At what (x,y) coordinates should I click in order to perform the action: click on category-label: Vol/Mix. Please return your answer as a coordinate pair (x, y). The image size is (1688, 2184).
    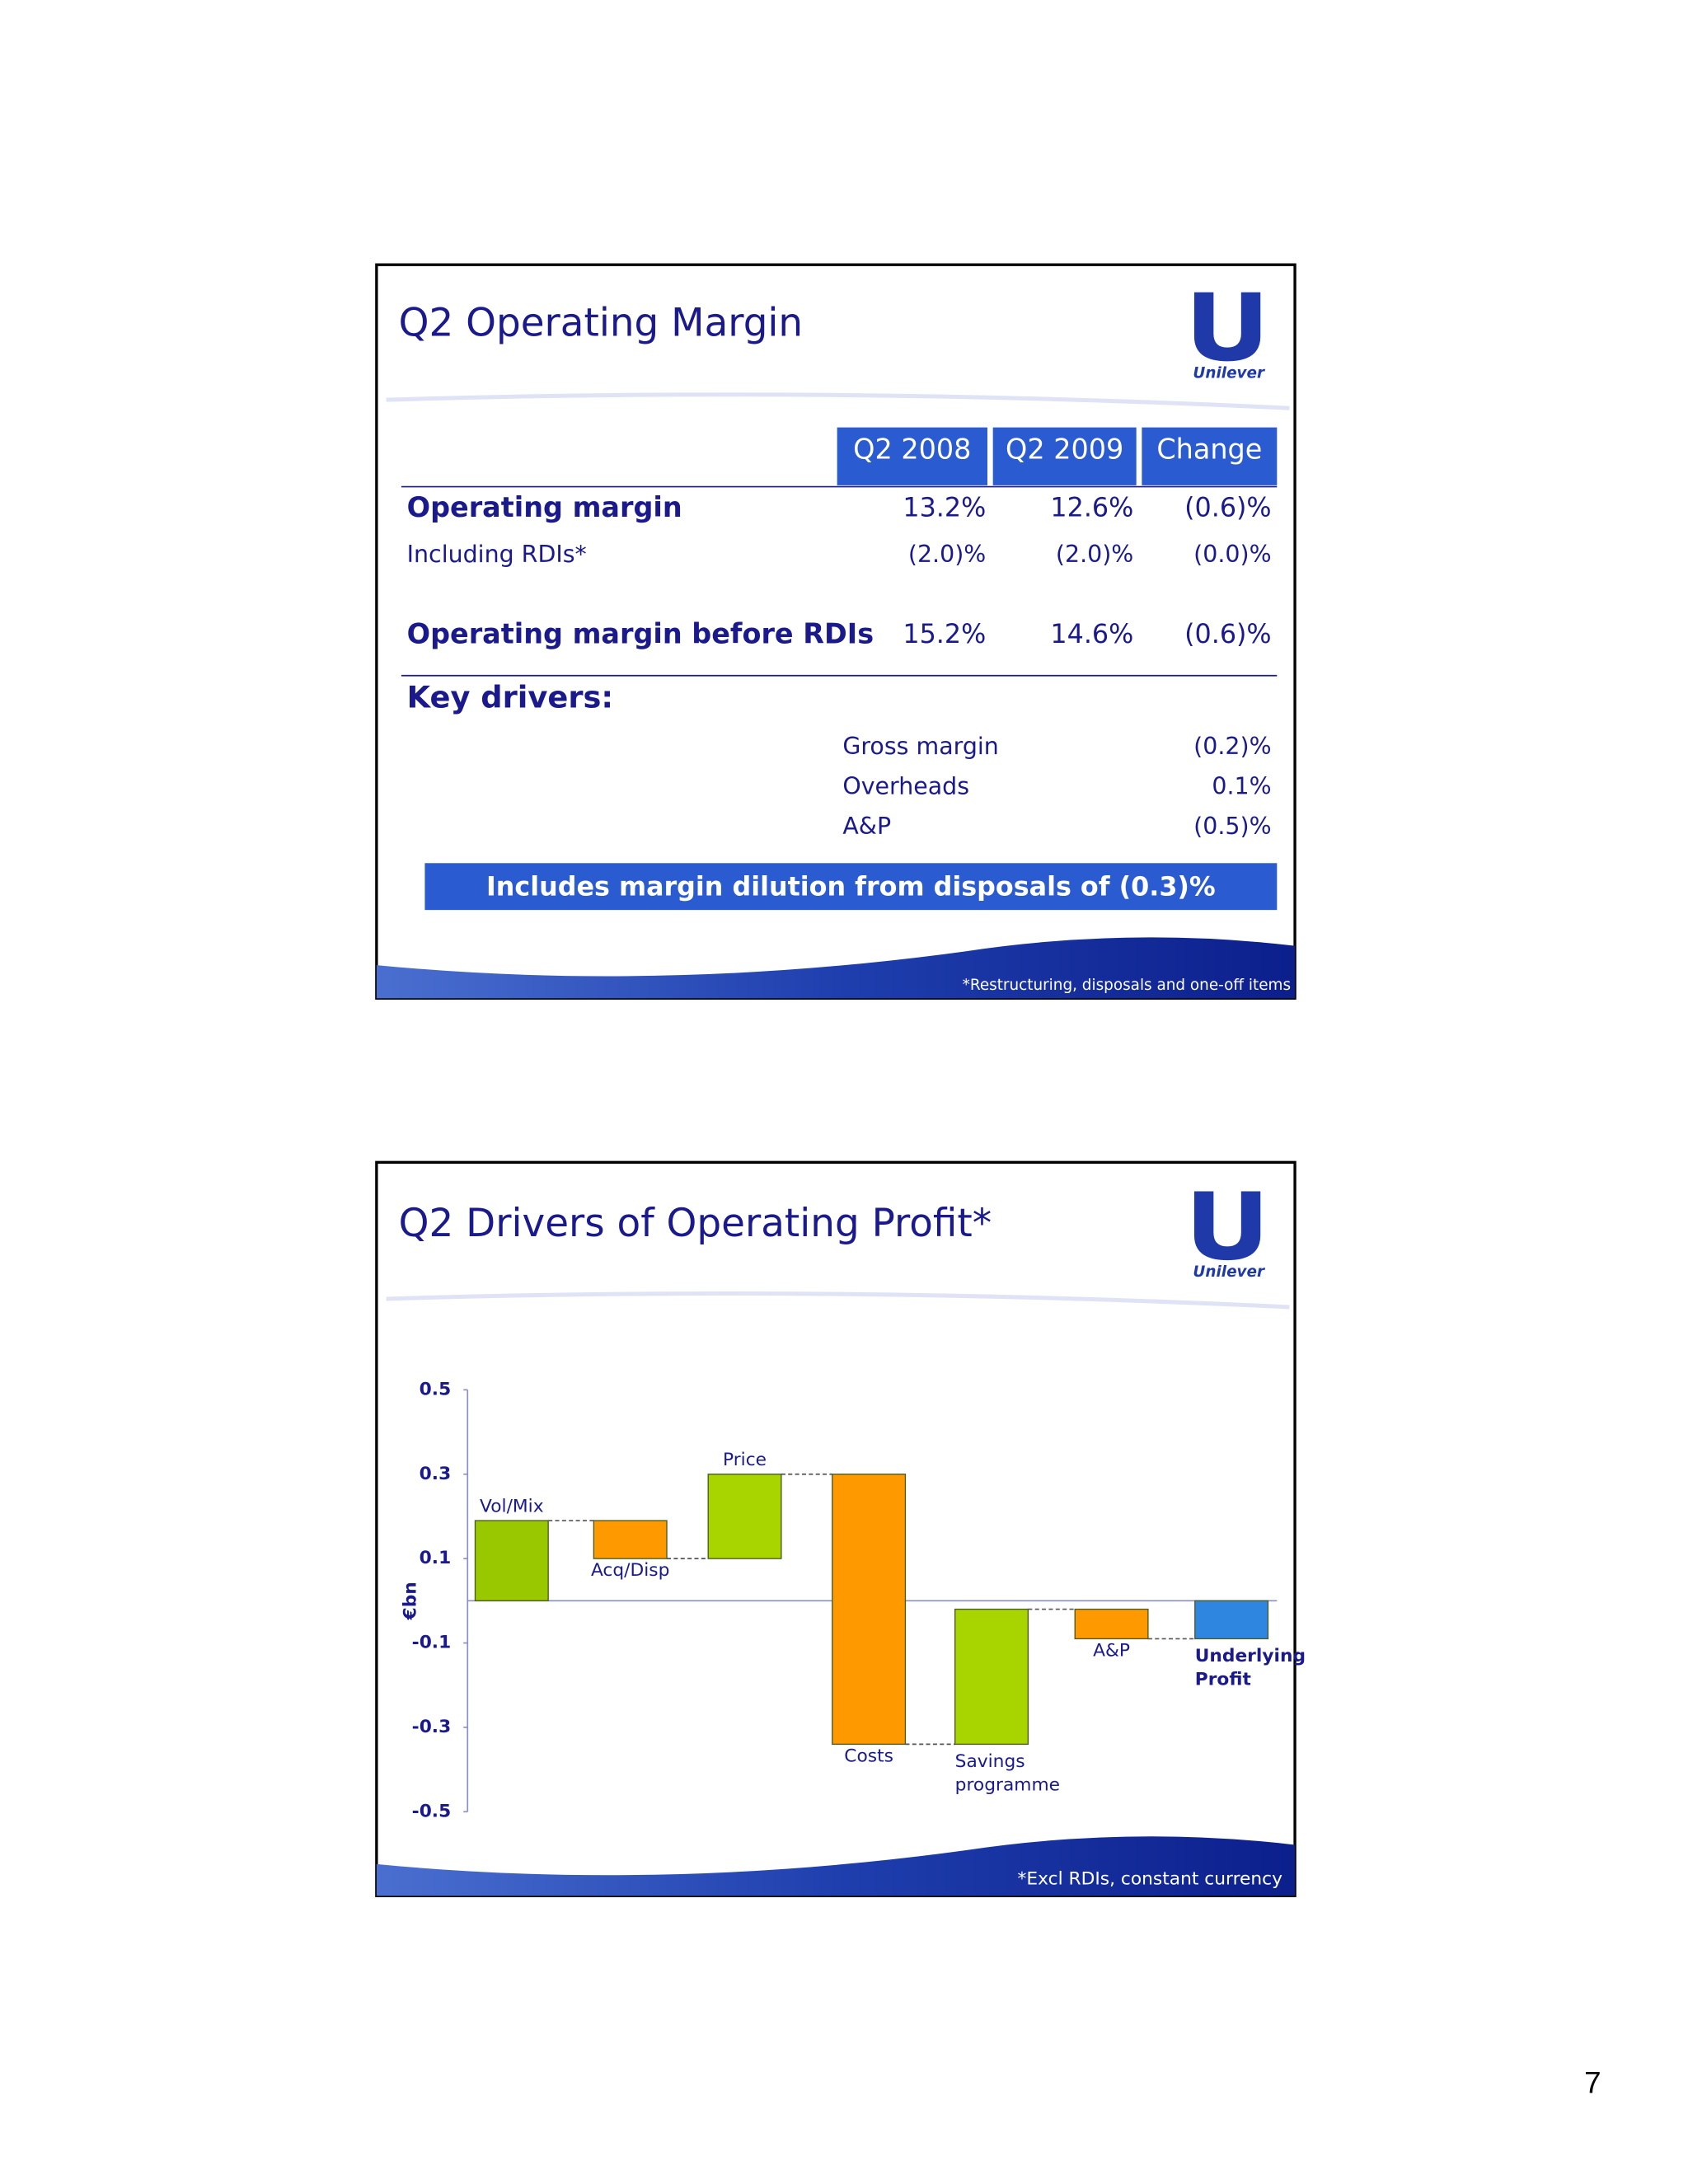
    Looking at the image, I should click on (512, 1506).